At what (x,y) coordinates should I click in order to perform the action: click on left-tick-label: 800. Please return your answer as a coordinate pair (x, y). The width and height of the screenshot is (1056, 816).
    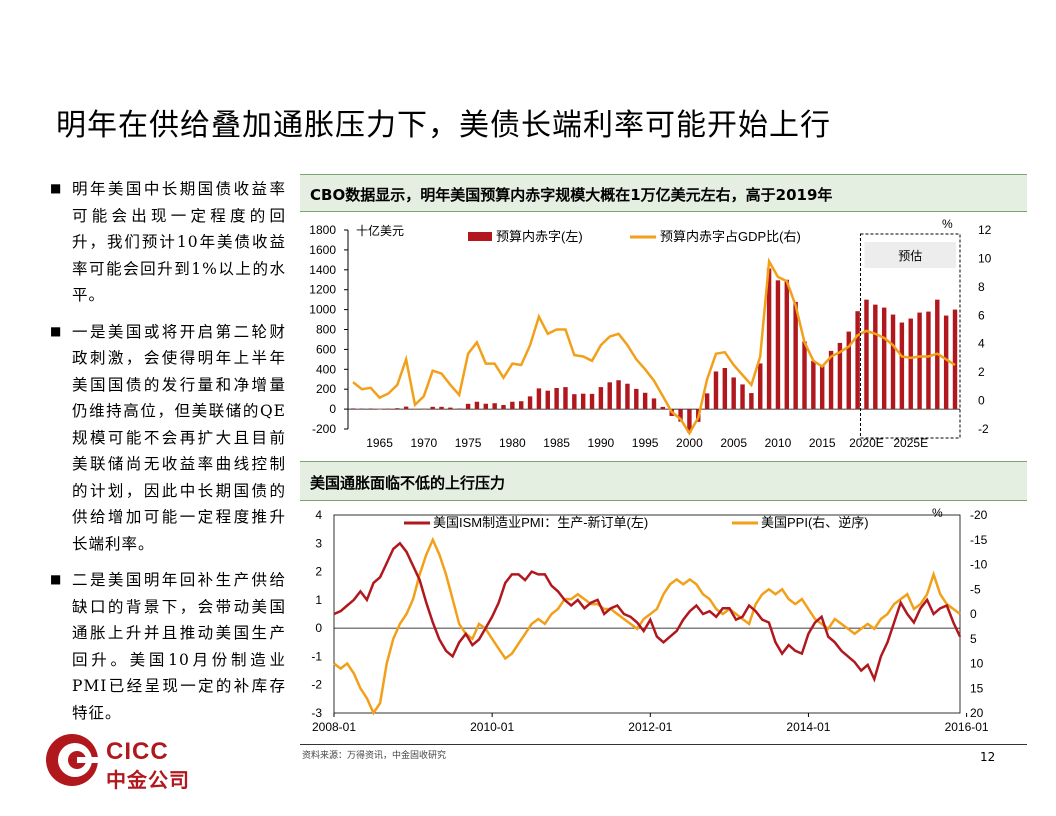
    Looking at the image, I should click on (326, 330).